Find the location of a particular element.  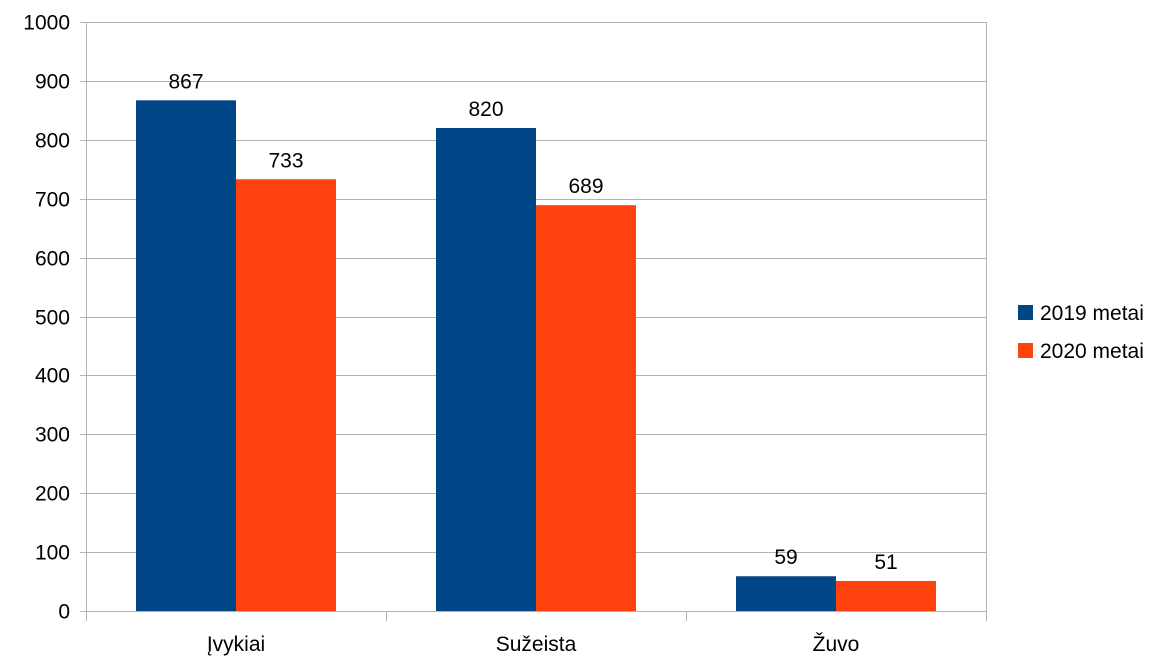

y-tick-label: 800 is located at coordinates (52, 141).